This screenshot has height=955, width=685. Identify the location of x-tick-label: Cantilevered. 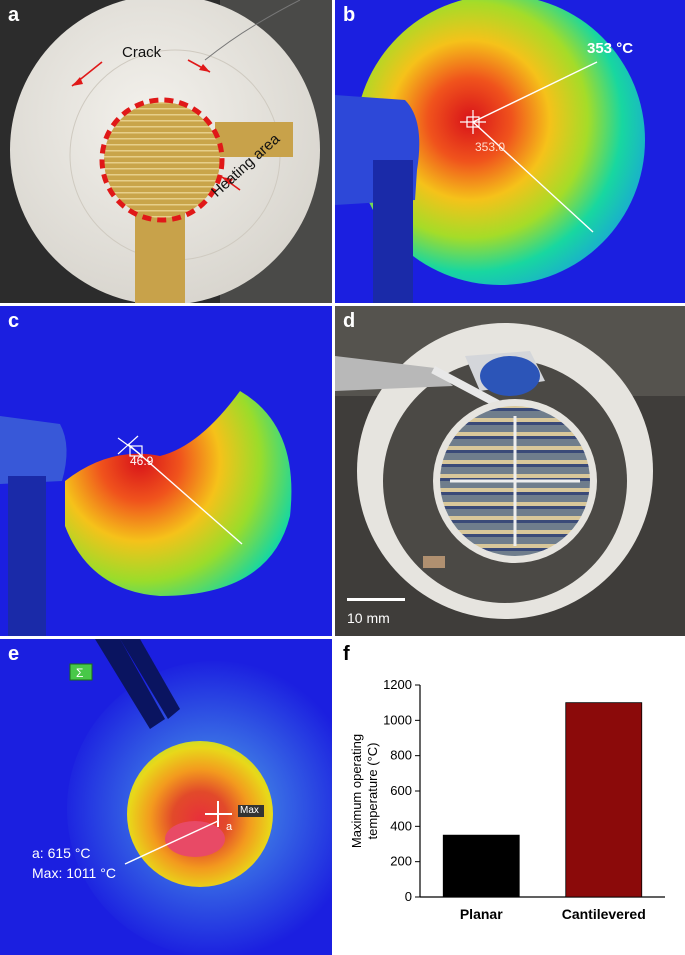
(604, 914).